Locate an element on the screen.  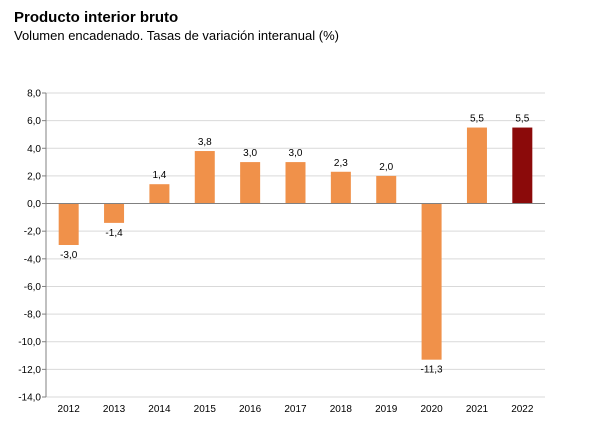
x-tick-label: 2013 is located at coordinates (114, 409).